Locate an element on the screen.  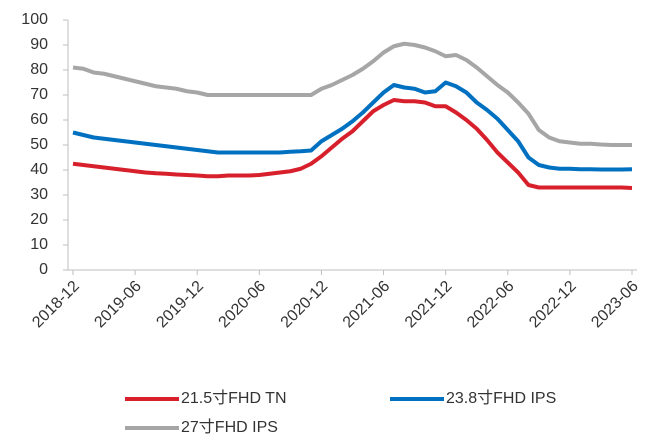
x-tick-label: 2019-12 is located at coordinates (180, 305).